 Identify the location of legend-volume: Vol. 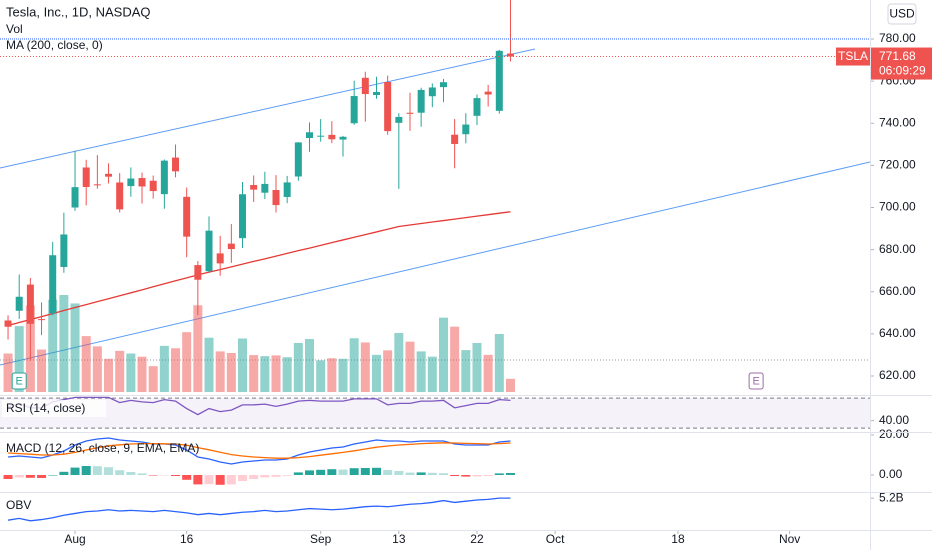
(14, 29).